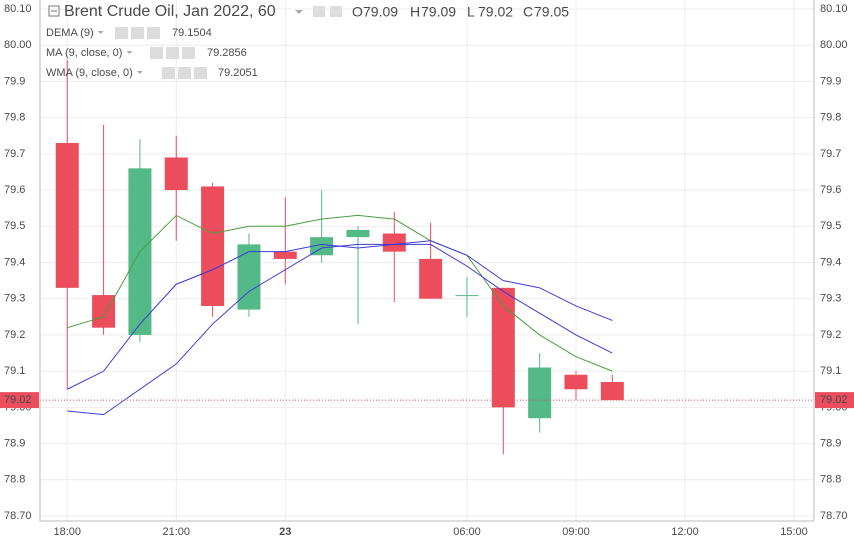 The height and width of the screenshot is (539, 854). I want to click on y-tick-label-right: 79.5, so click(830, 226).